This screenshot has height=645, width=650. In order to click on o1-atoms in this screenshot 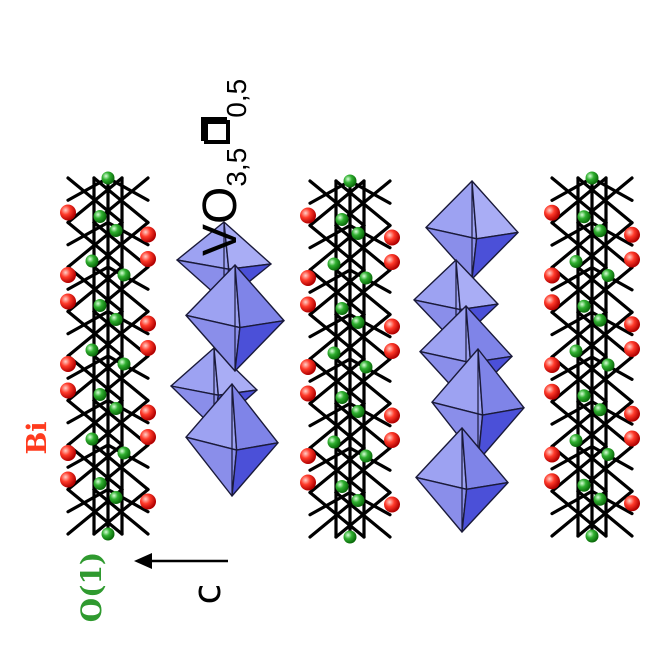, I will do `click(108, 356)`.